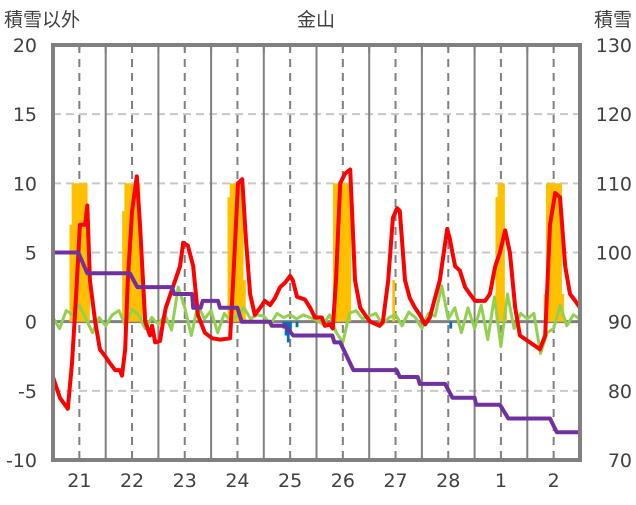  I want to click on right-tick-label: 90, so click(620, 323).